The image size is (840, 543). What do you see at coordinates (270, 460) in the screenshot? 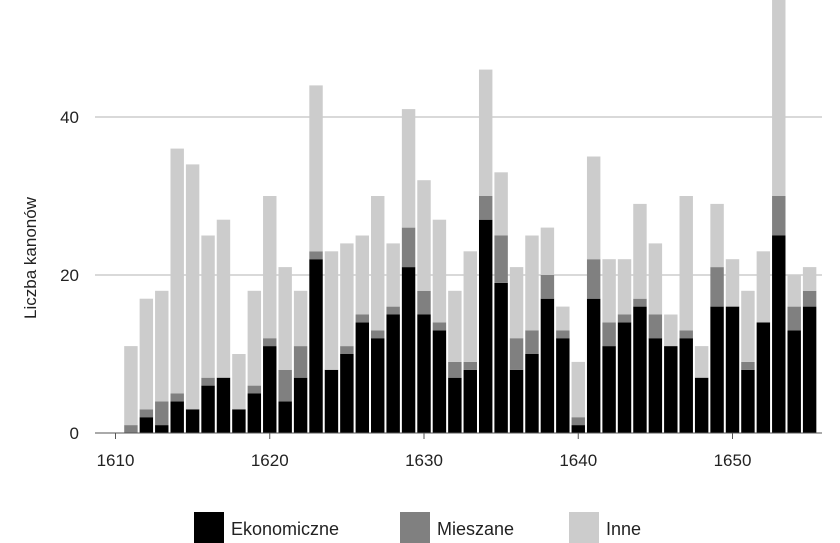
I see `x-tick-label-1620: 1620` at bounding box center [270, 460].